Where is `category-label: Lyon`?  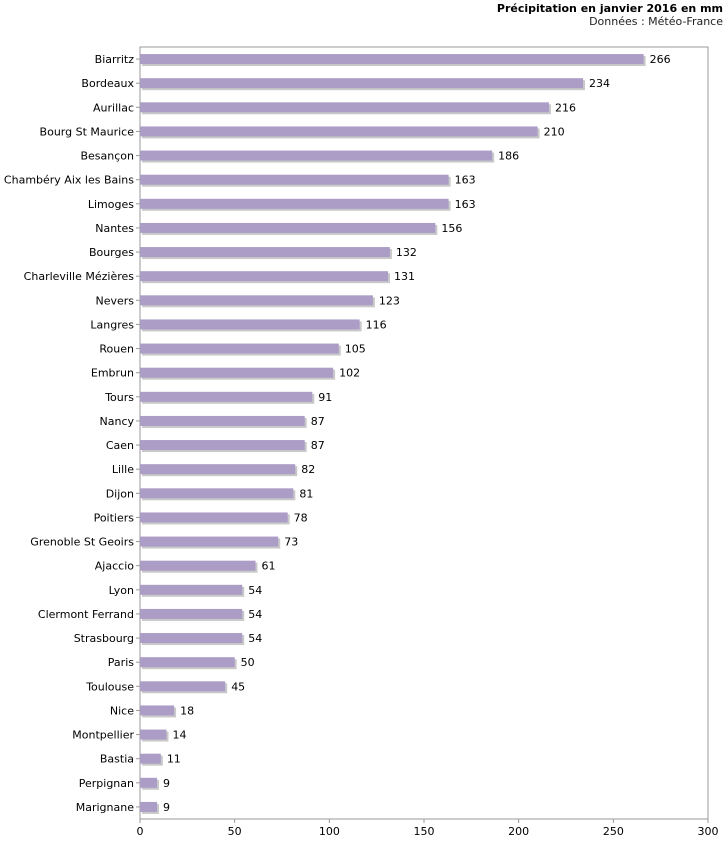
category-label: Lyon is located at coordinates (121, 590).